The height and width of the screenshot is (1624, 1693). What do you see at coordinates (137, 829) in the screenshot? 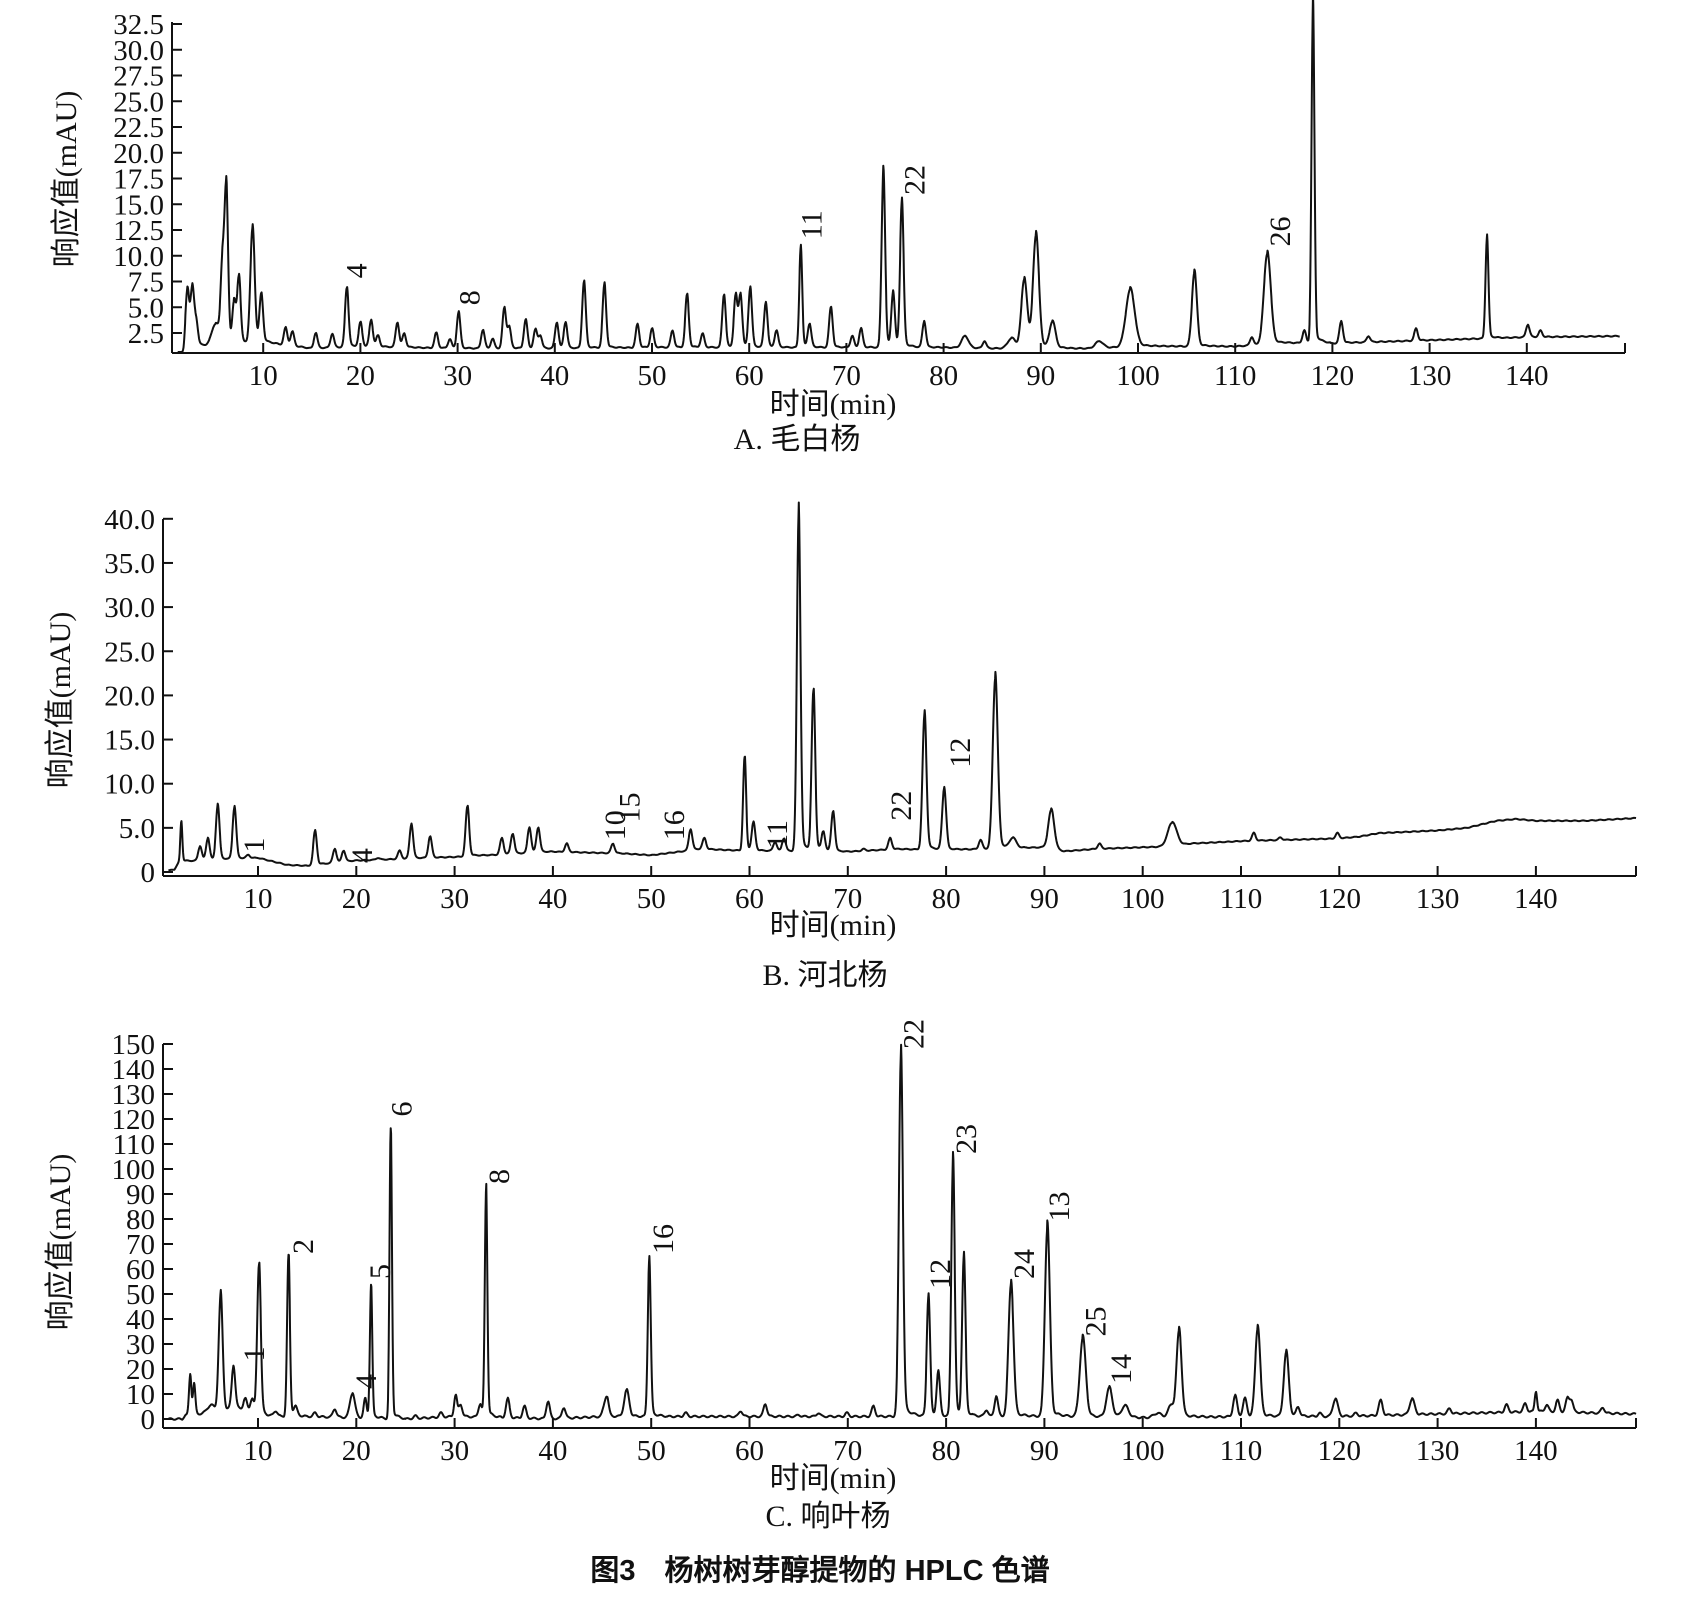
I see `y-tick-label: 5.0` at bounding box center [137, 829].